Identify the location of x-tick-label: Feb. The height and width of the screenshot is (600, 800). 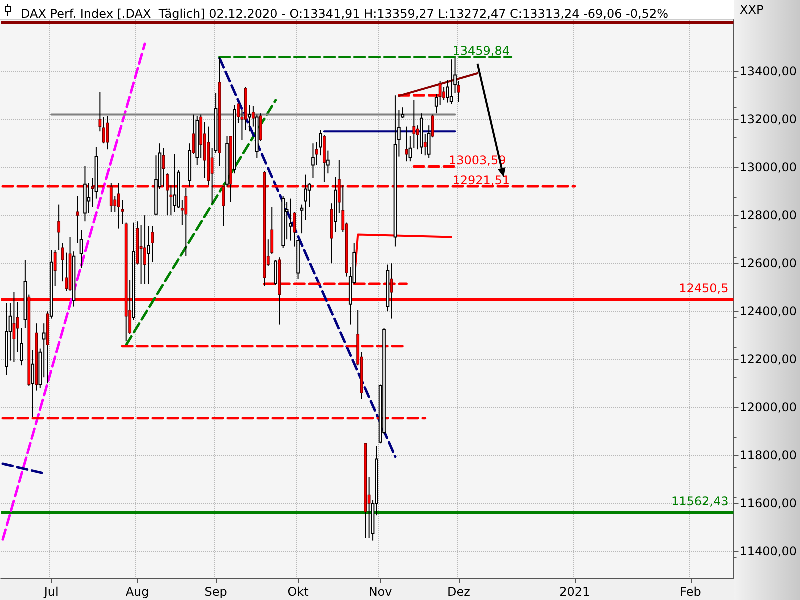
(691, 592).